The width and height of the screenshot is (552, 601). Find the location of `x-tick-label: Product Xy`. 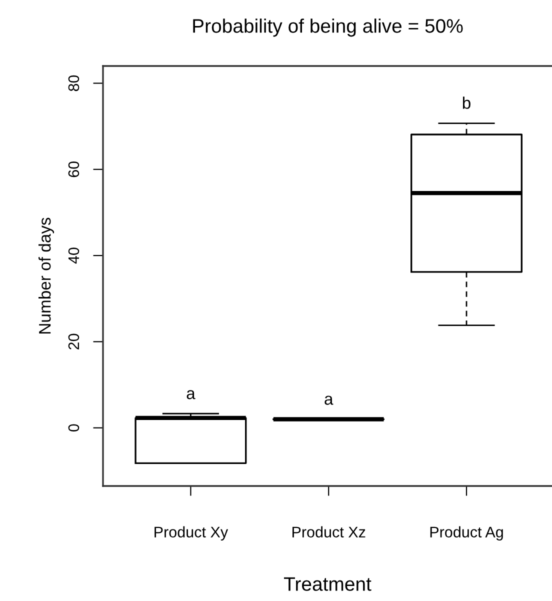

x-tick-label: Product Xy is located at coordinates (191, 533).